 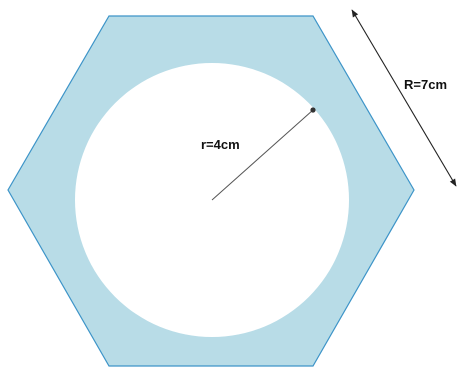 What do you see at coordinates (220, 144) in the screenshot?
I see `inner-radius-label: r=4cm` at bounding box center [220, 144].